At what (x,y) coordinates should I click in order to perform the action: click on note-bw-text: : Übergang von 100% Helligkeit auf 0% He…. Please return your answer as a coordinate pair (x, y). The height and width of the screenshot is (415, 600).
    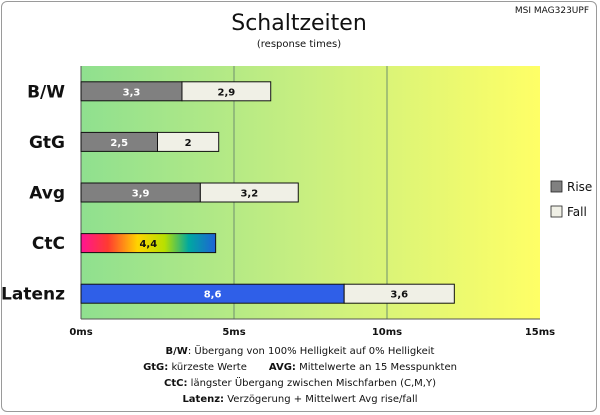
    Looking at the image, I should click on (311, 351).